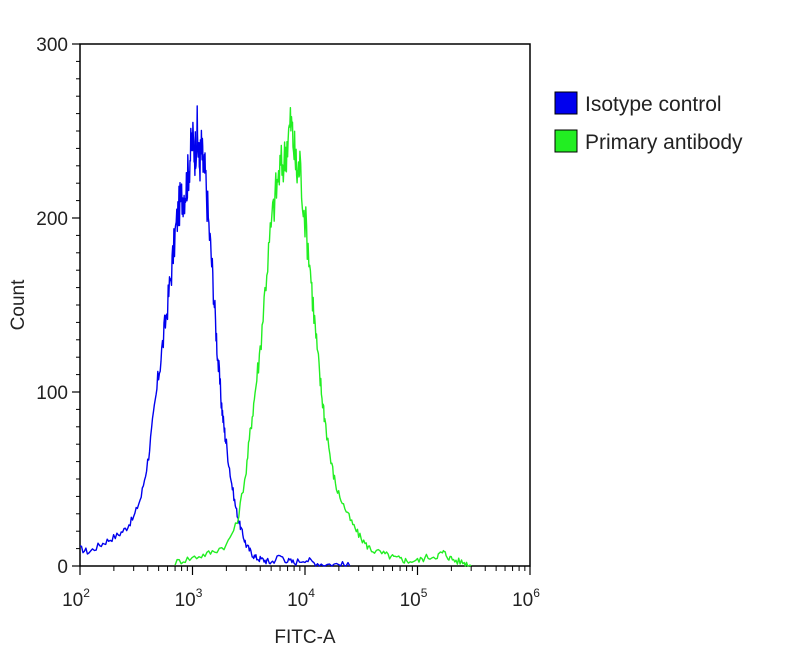 This screenshot has width=800, height=654. What do you see at coordinates (52, 45) in the screenshot?
I see `y-tick-label: 300` at bounding box center [52, 45].